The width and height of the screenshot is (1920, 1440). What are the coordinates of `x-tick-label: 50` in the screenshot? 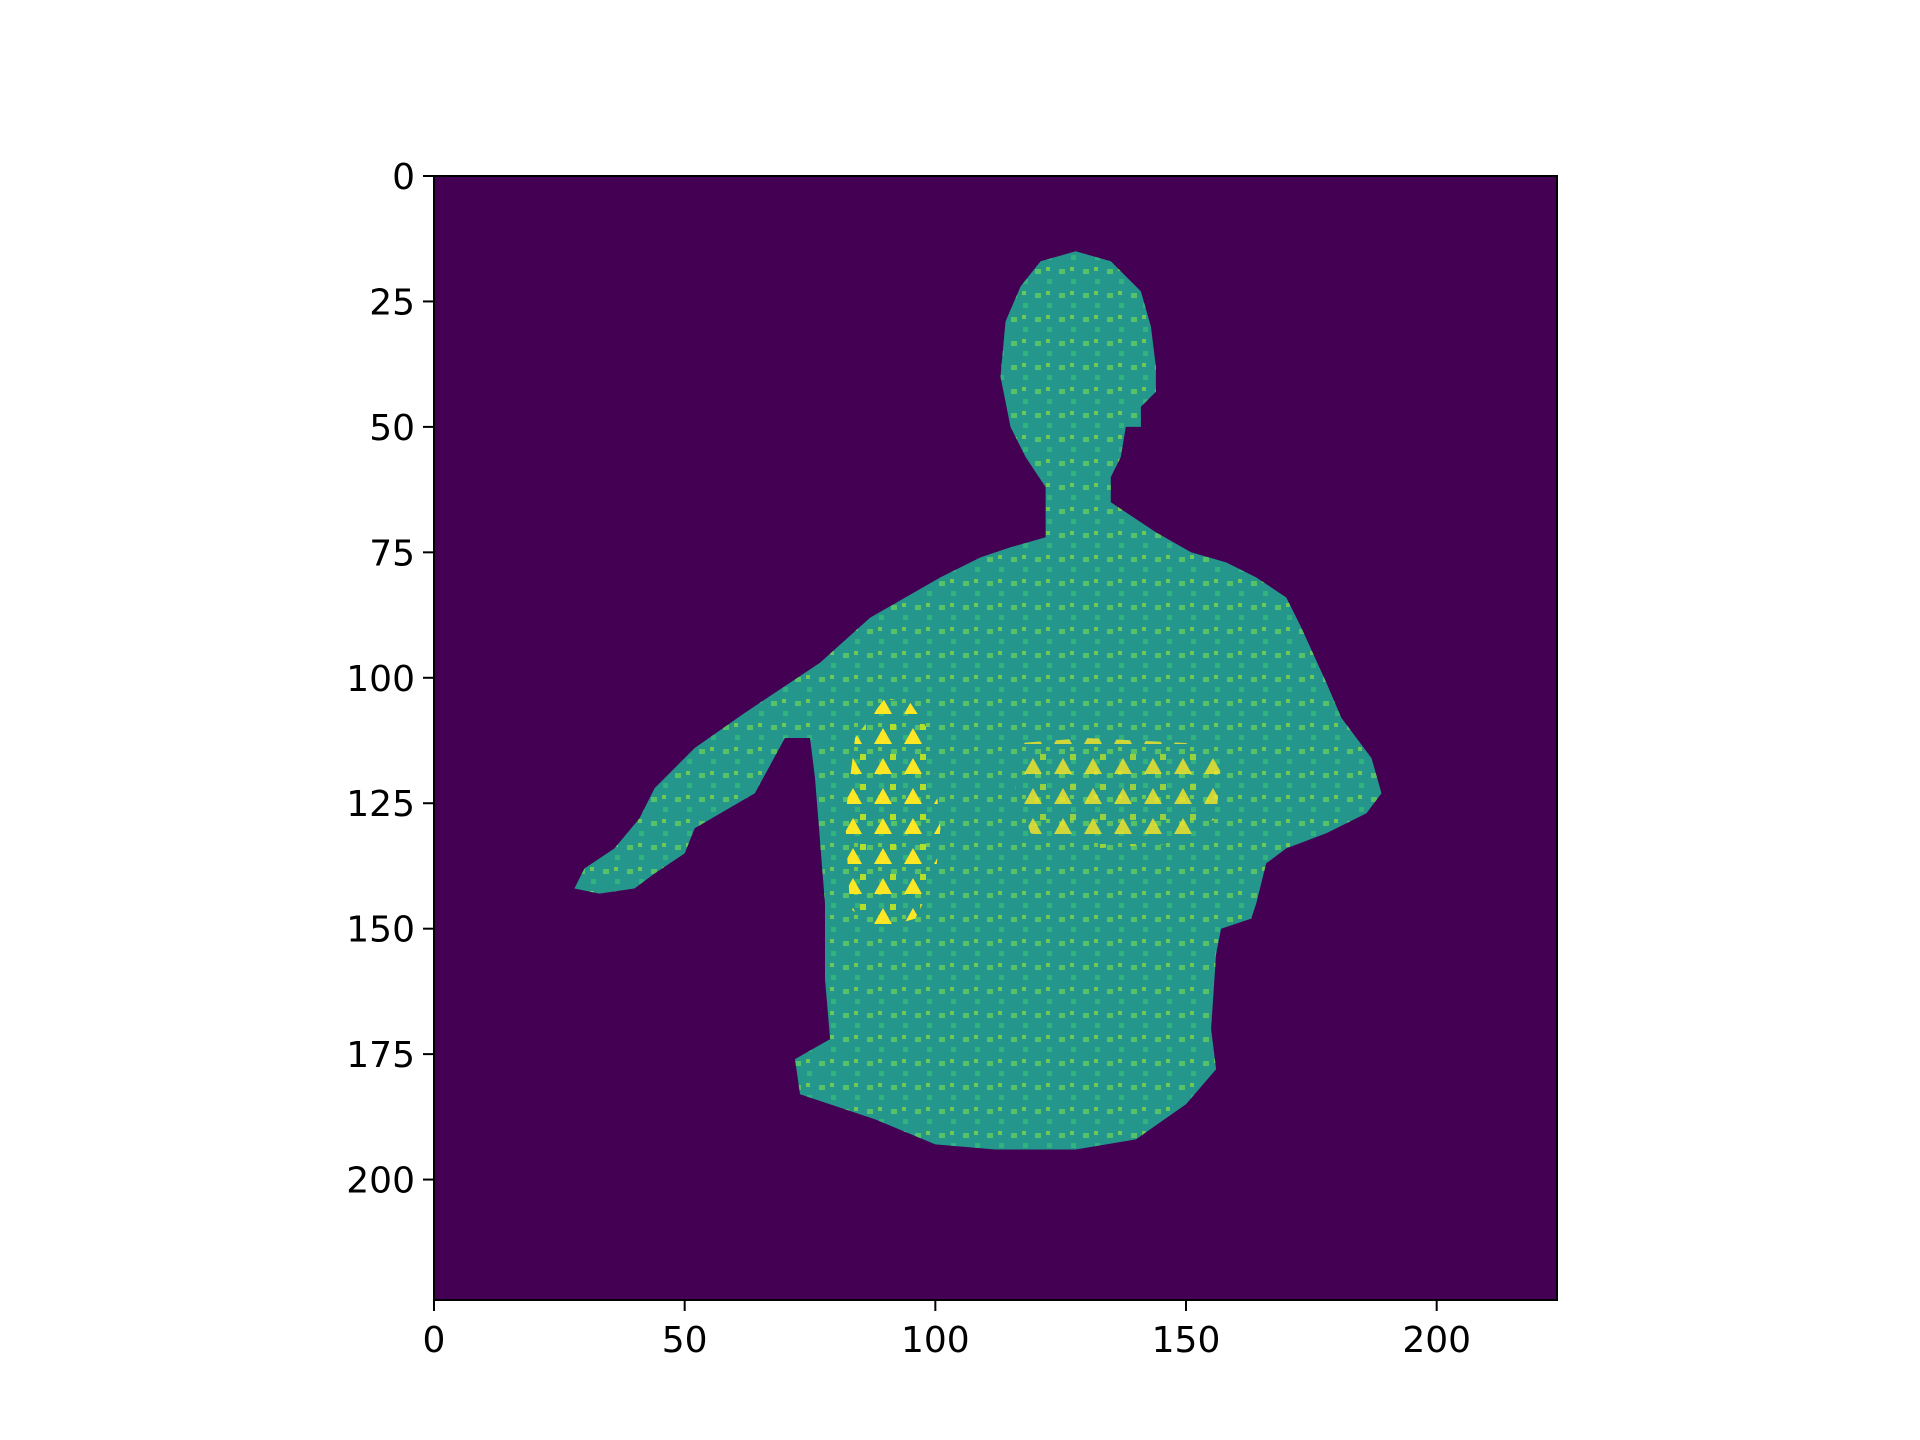 It's located at (685, 1340).